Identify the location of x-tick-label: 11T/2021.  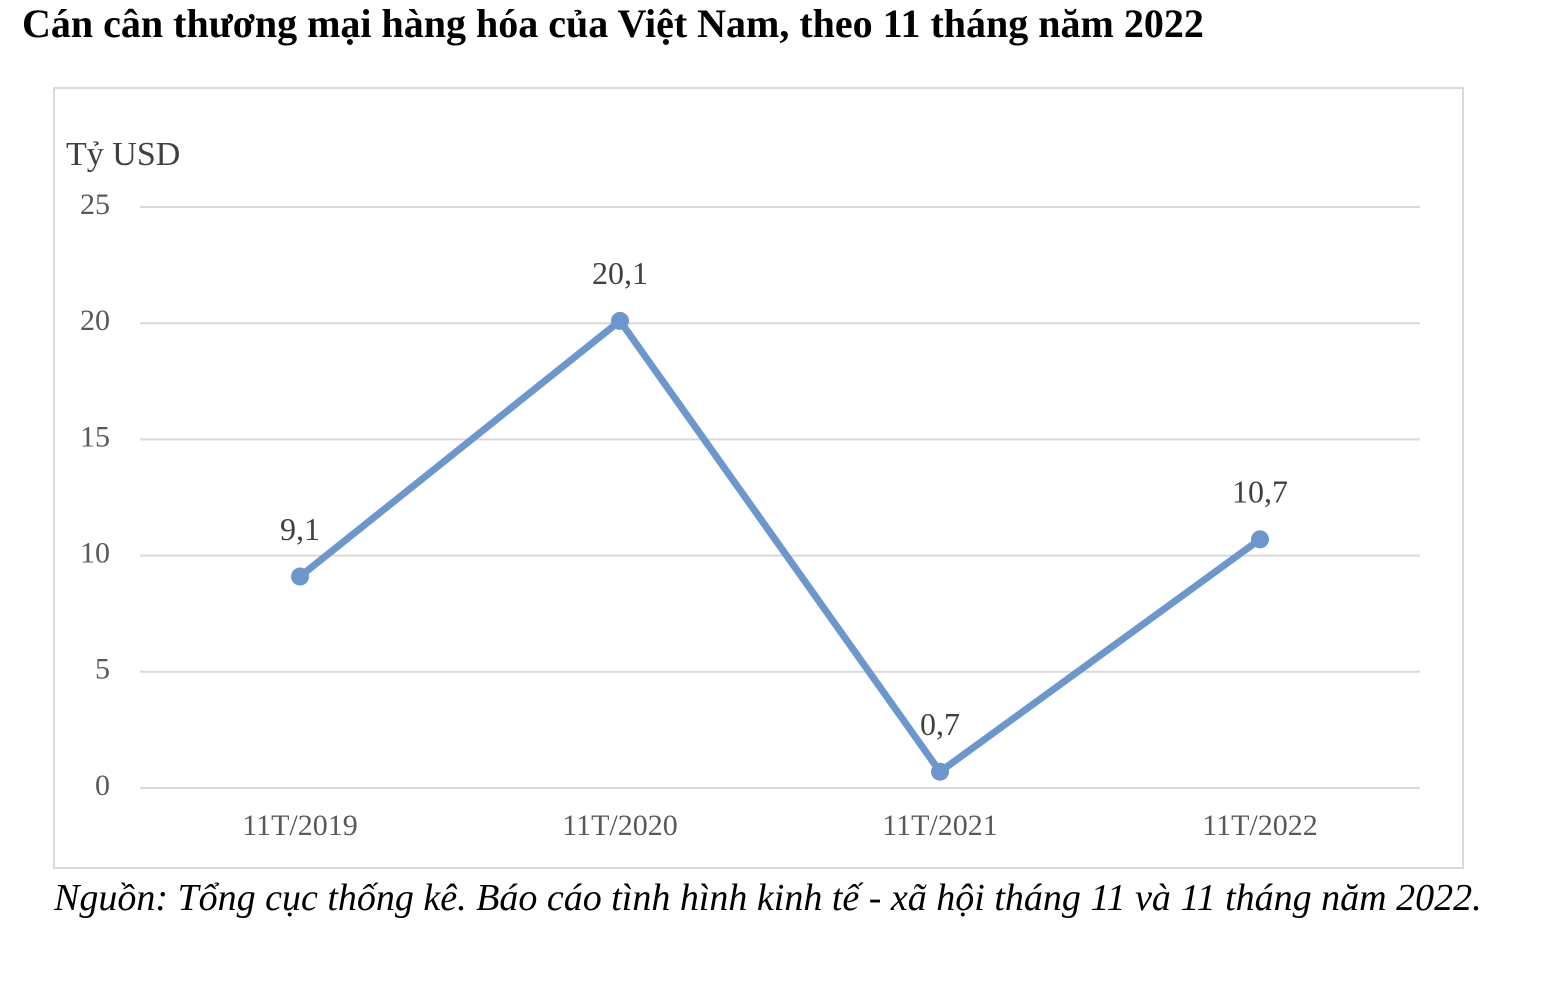
(940, 825).